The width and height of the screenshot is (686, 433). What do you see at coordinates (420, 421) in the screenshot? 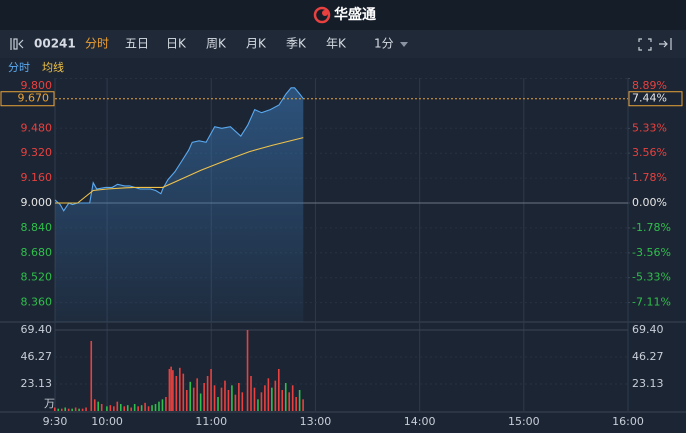
I see `x-tick-label: 14:00` at bounding box center [420, 421].